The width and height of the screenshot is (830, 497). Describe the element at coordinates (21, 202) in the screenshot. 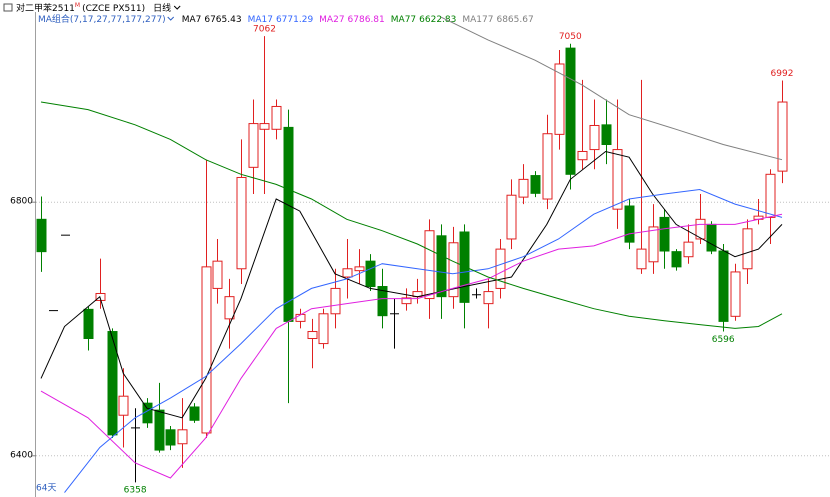

I see `y-tick-label: 6800` at that location.